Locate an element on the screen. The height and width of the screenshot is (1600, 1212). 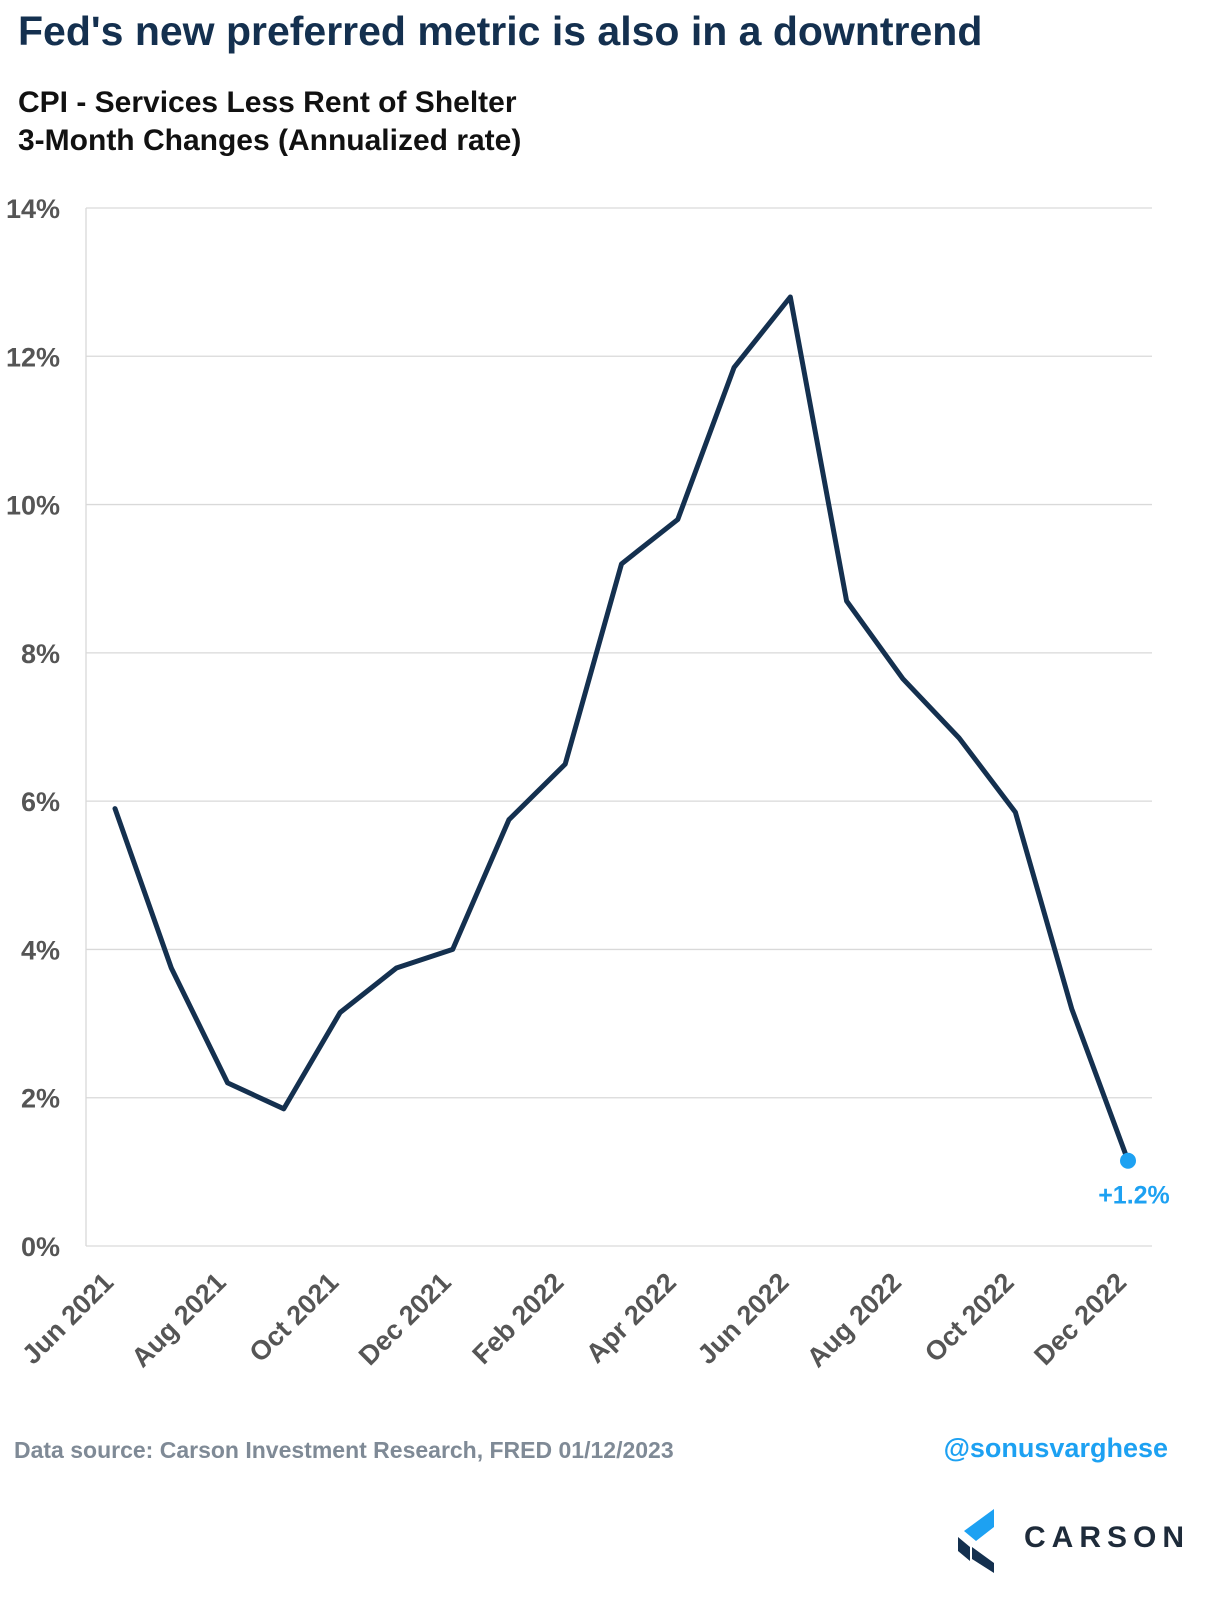
x-tick-label: Dec 2022 is located at coordinates (1080, 1319).